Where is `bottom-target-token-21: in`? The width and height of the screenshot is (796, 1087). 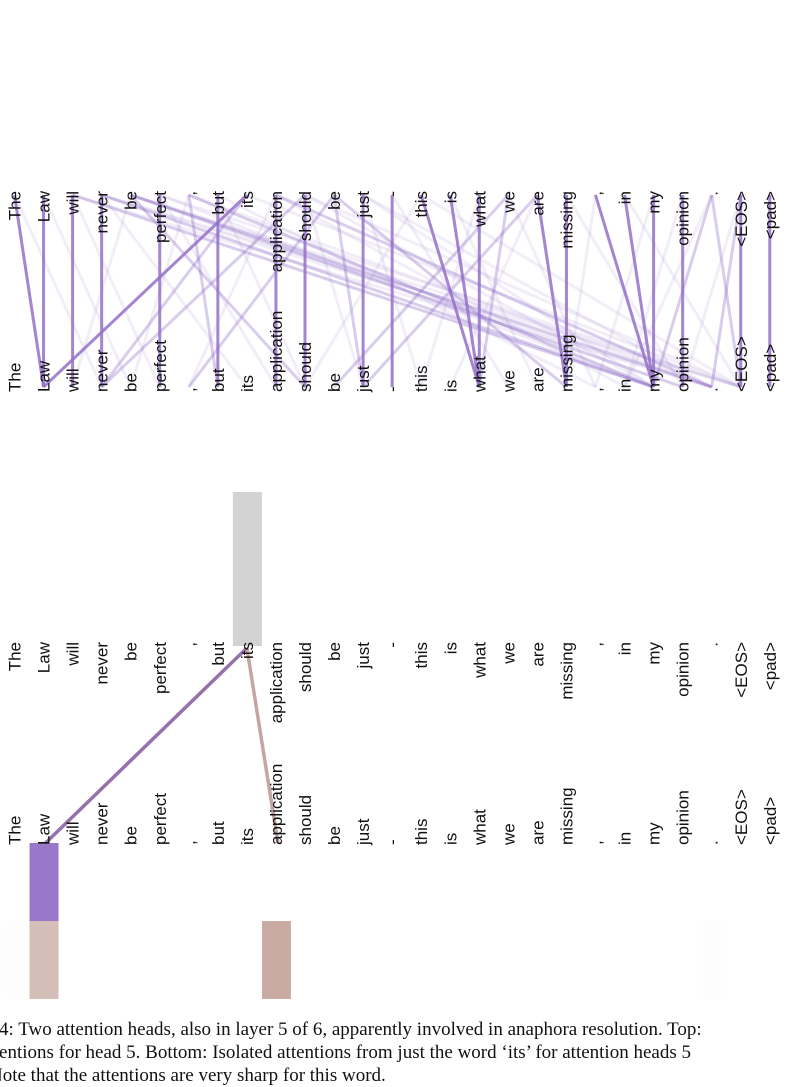 bottom-target-token-21: in is located at coordinates (625, 838).